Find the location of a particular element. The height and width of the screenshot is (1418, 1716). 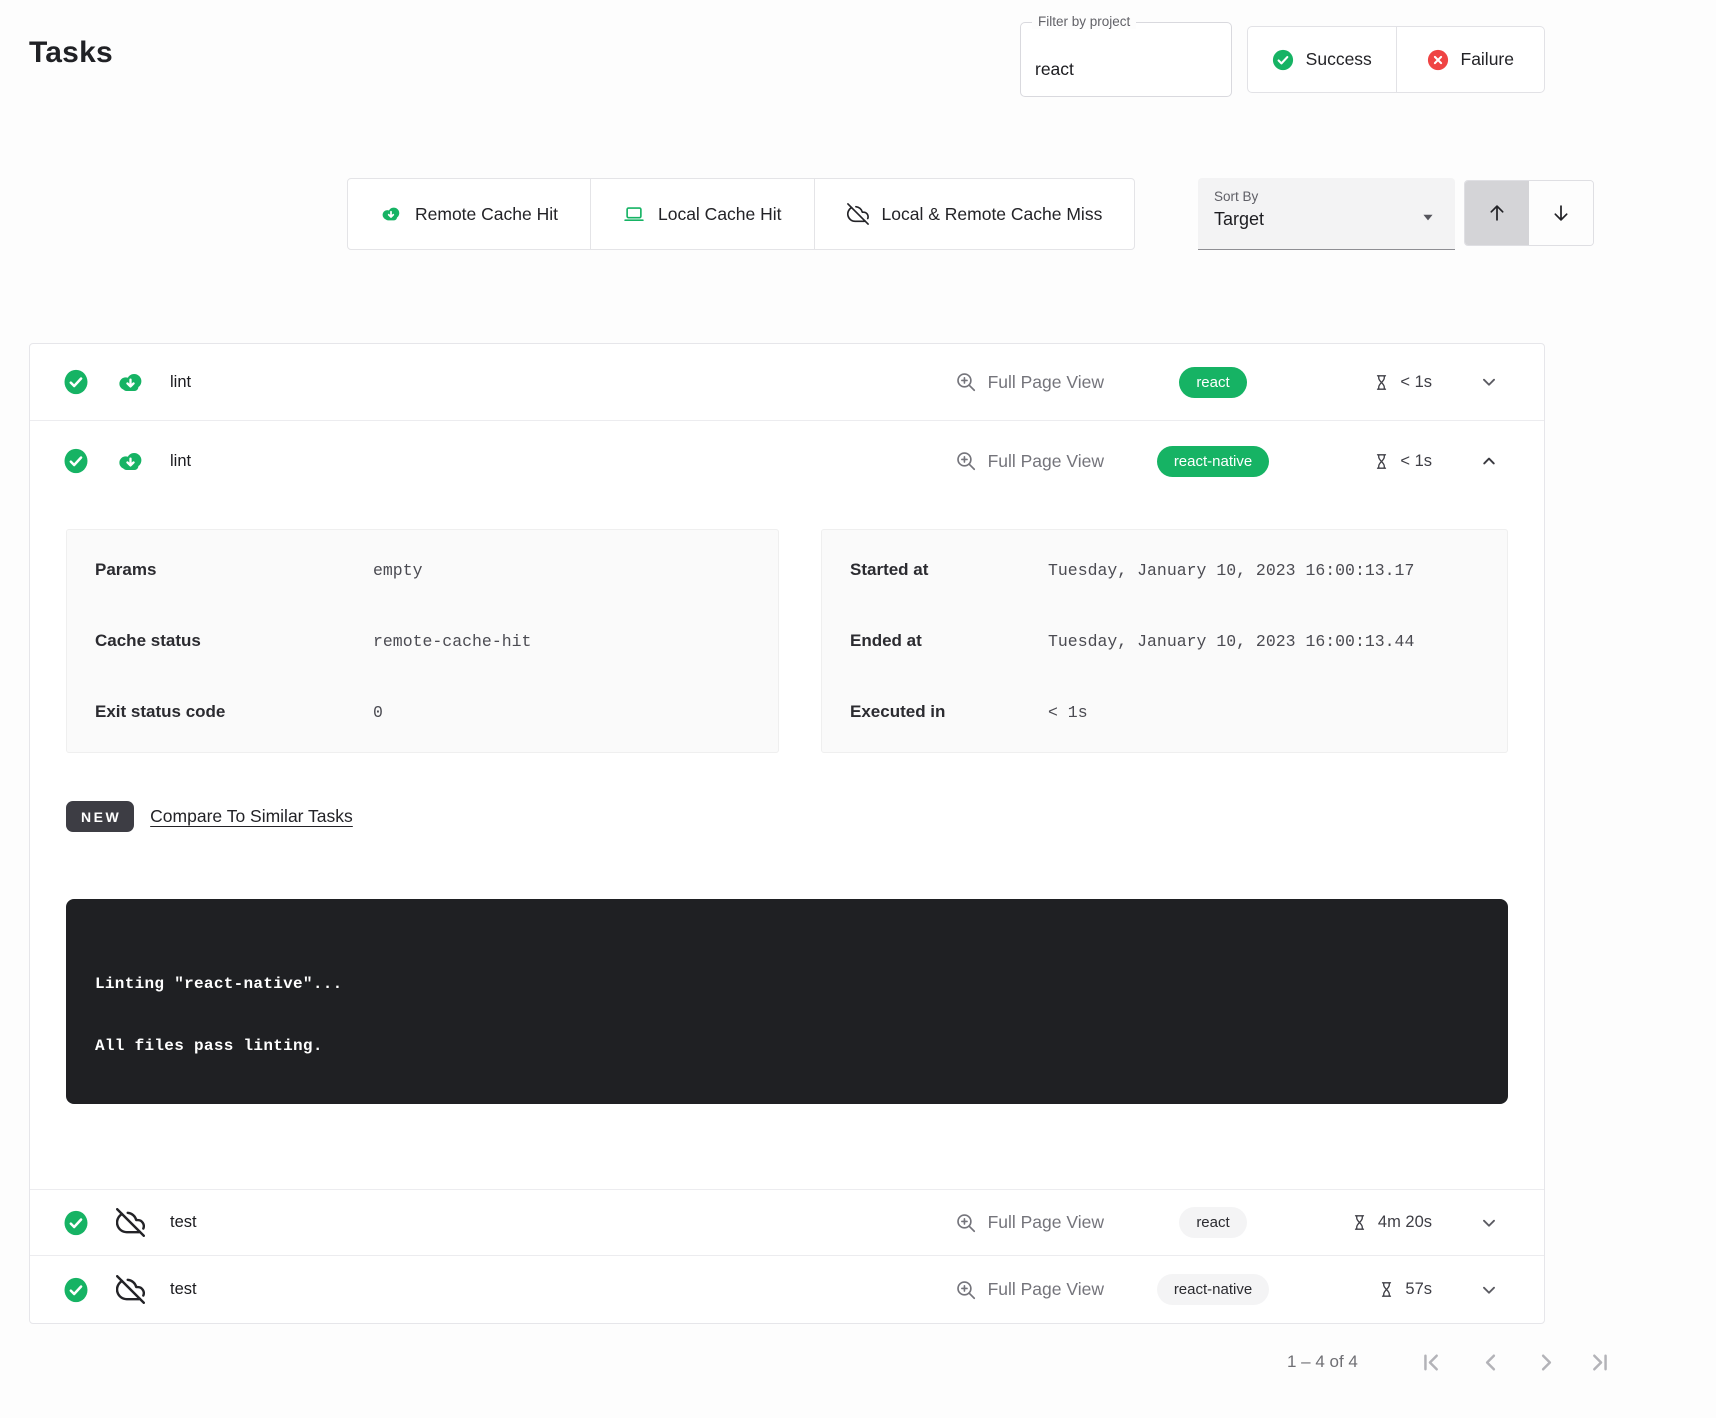

started-at-label: Started at is located at coordinates (889, 569).